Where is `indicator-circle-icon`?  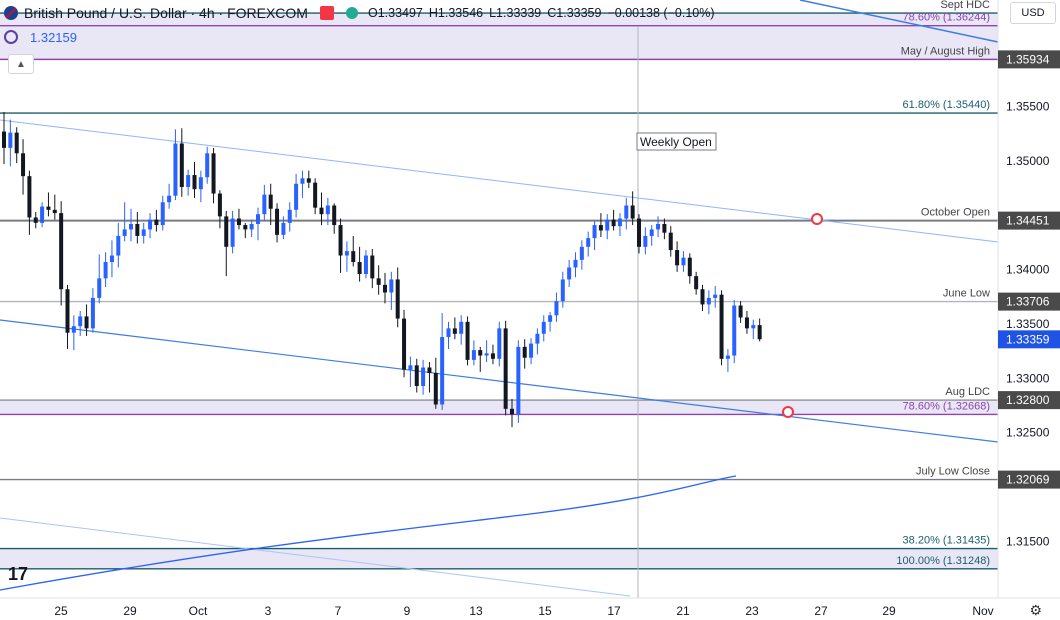
indicator-circle-icon is located at coordinates (11, 37).